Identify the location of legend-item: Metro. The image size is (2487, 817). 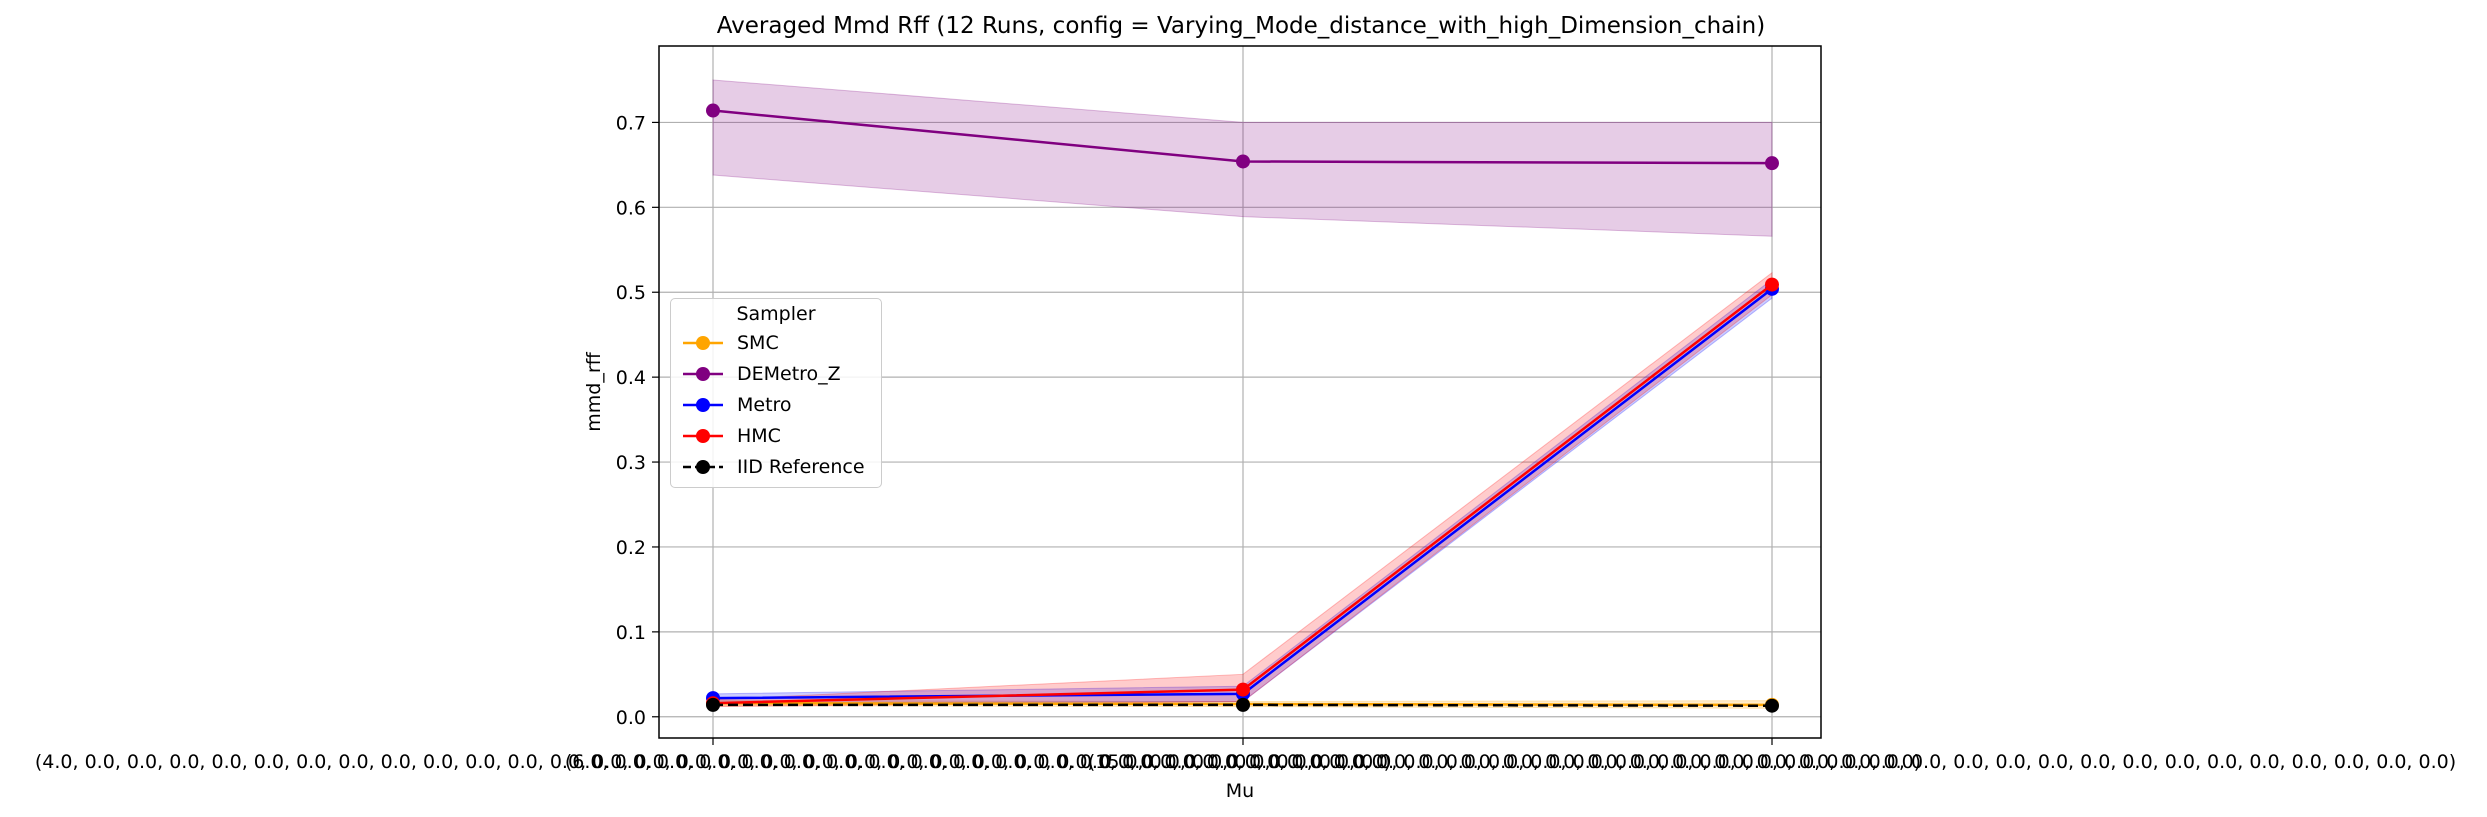
(736, 405).